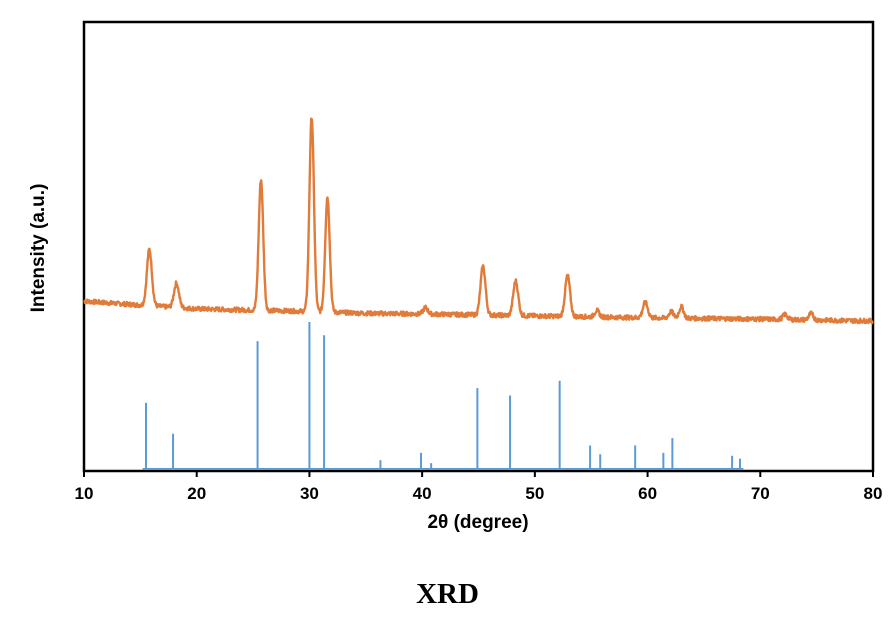 This screenshot has height=624, width=895. I want to click on x-tick-label: 30, so click(309, 493).